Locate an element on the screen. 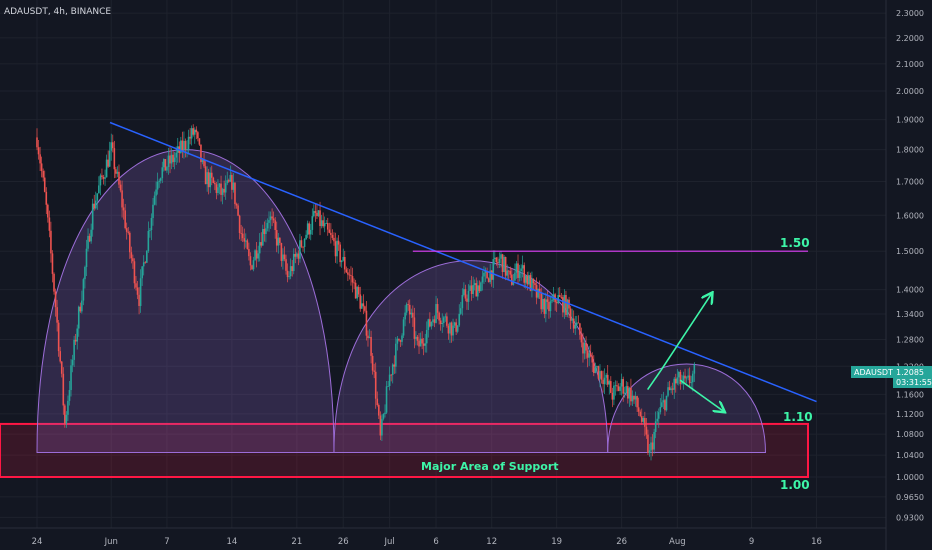 This screenshot has height=550, width=932. support-zone-label: Major Area of Support is located at coordinates (490, 466).